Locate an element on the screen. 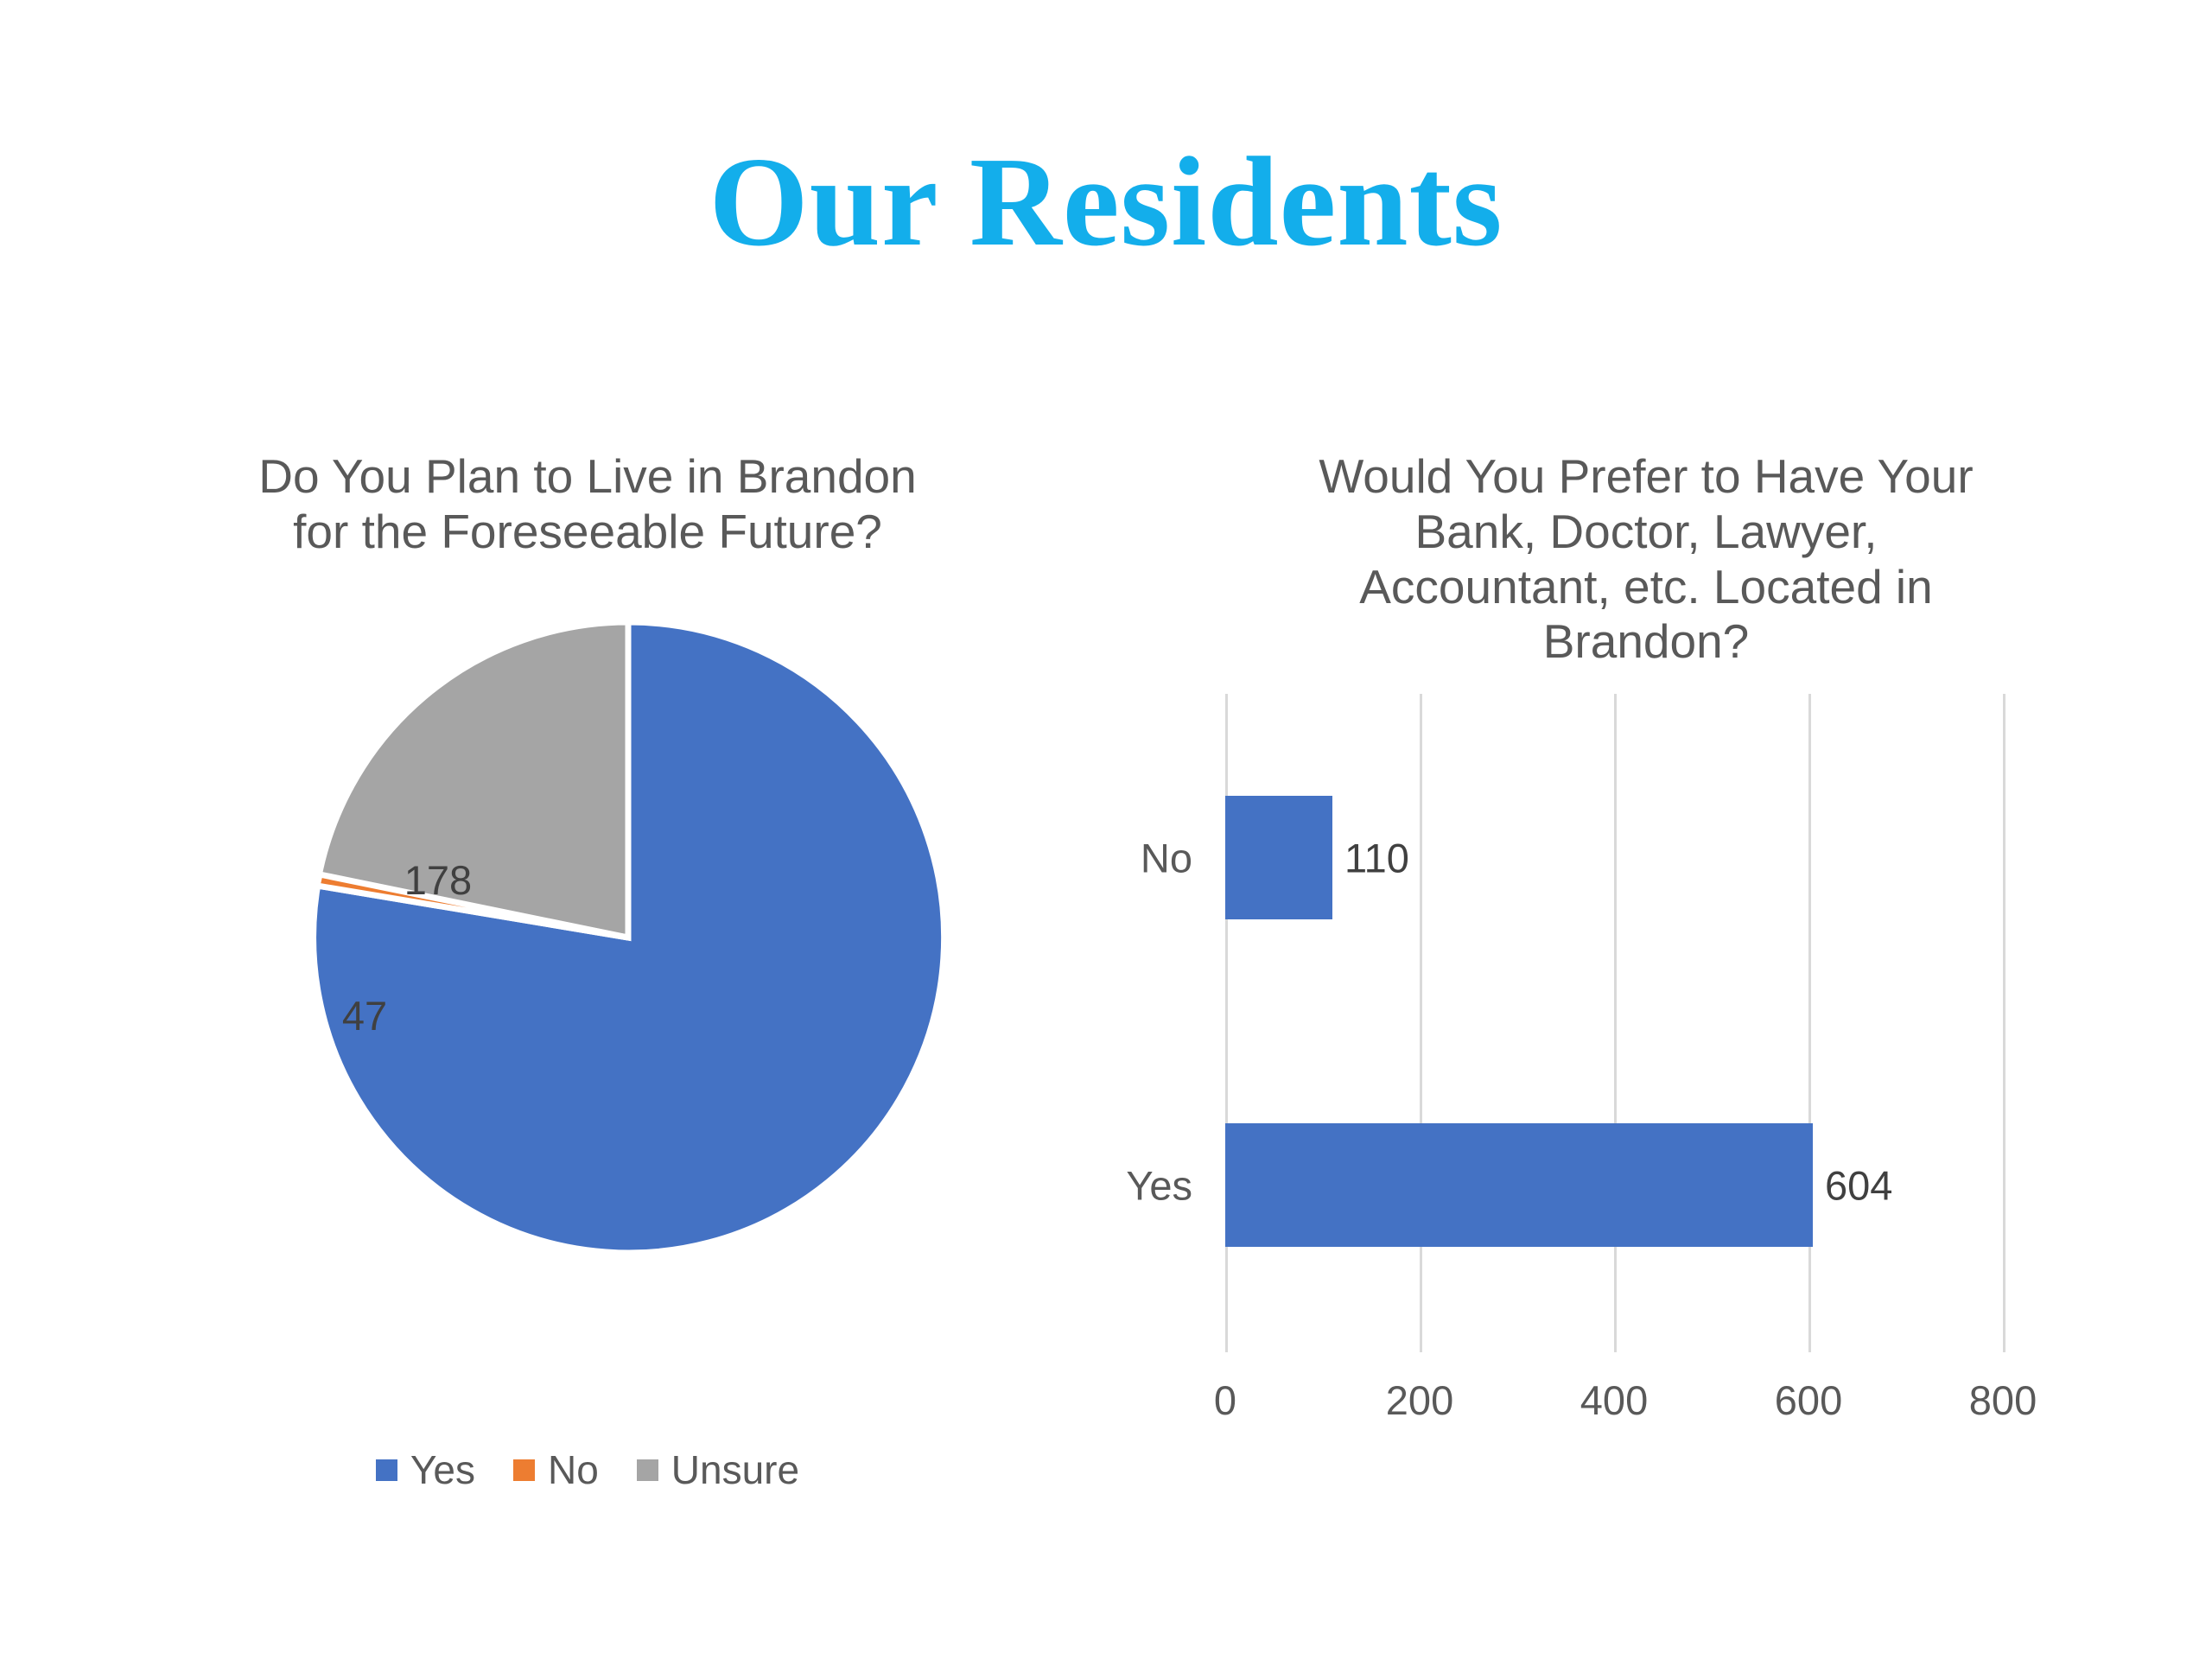  xtick-label-800: 800 is located at coordinates (2002, 1400).